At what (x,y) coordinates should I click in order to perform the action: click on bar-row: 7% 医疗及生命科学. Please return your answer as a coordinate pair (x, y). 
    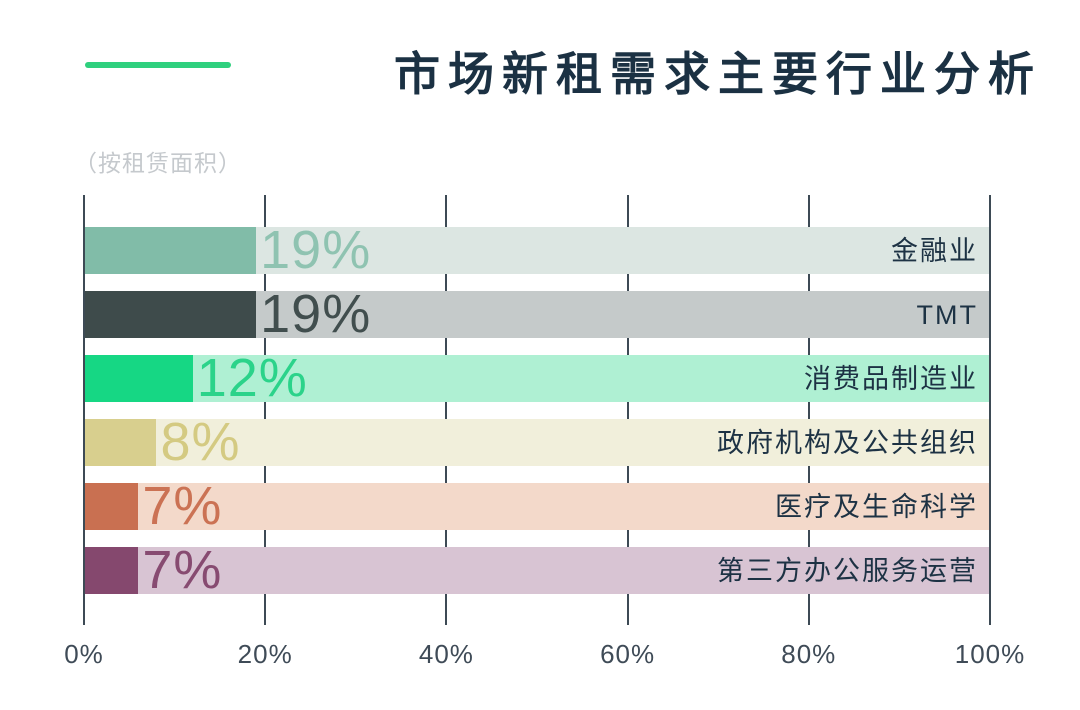
    Looking at the image, I should click on (537, 505).